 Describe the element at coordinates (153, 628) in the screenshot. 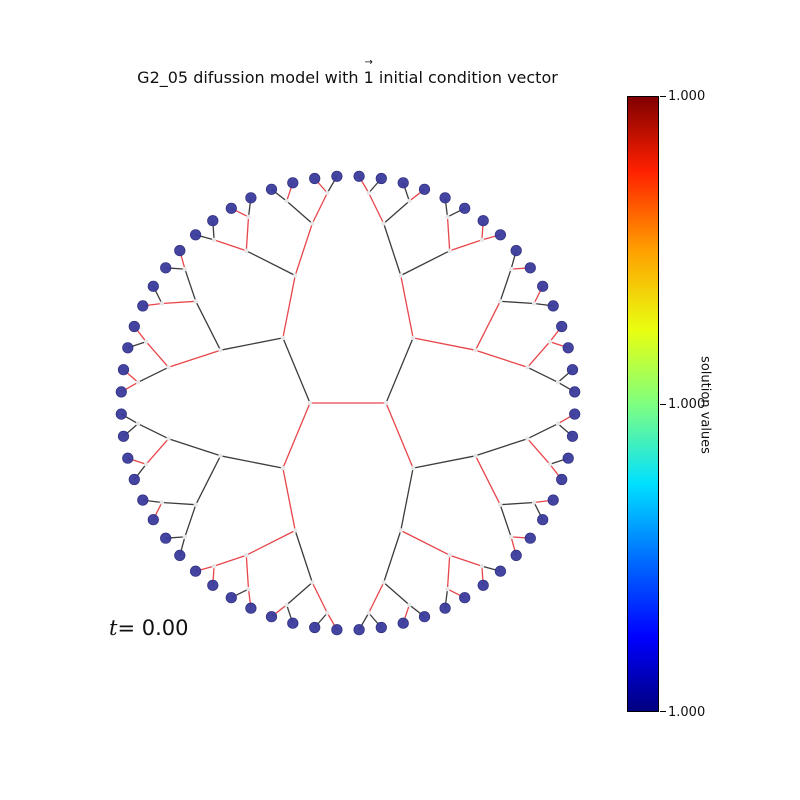

I see `time-value: = 0.00` at that location.